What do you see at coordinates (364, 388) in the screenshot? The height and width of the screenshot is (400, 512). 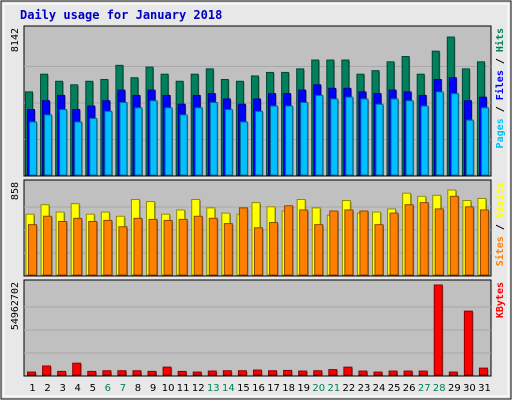 I see `day-label: 23` at bounding box center [364, 388].